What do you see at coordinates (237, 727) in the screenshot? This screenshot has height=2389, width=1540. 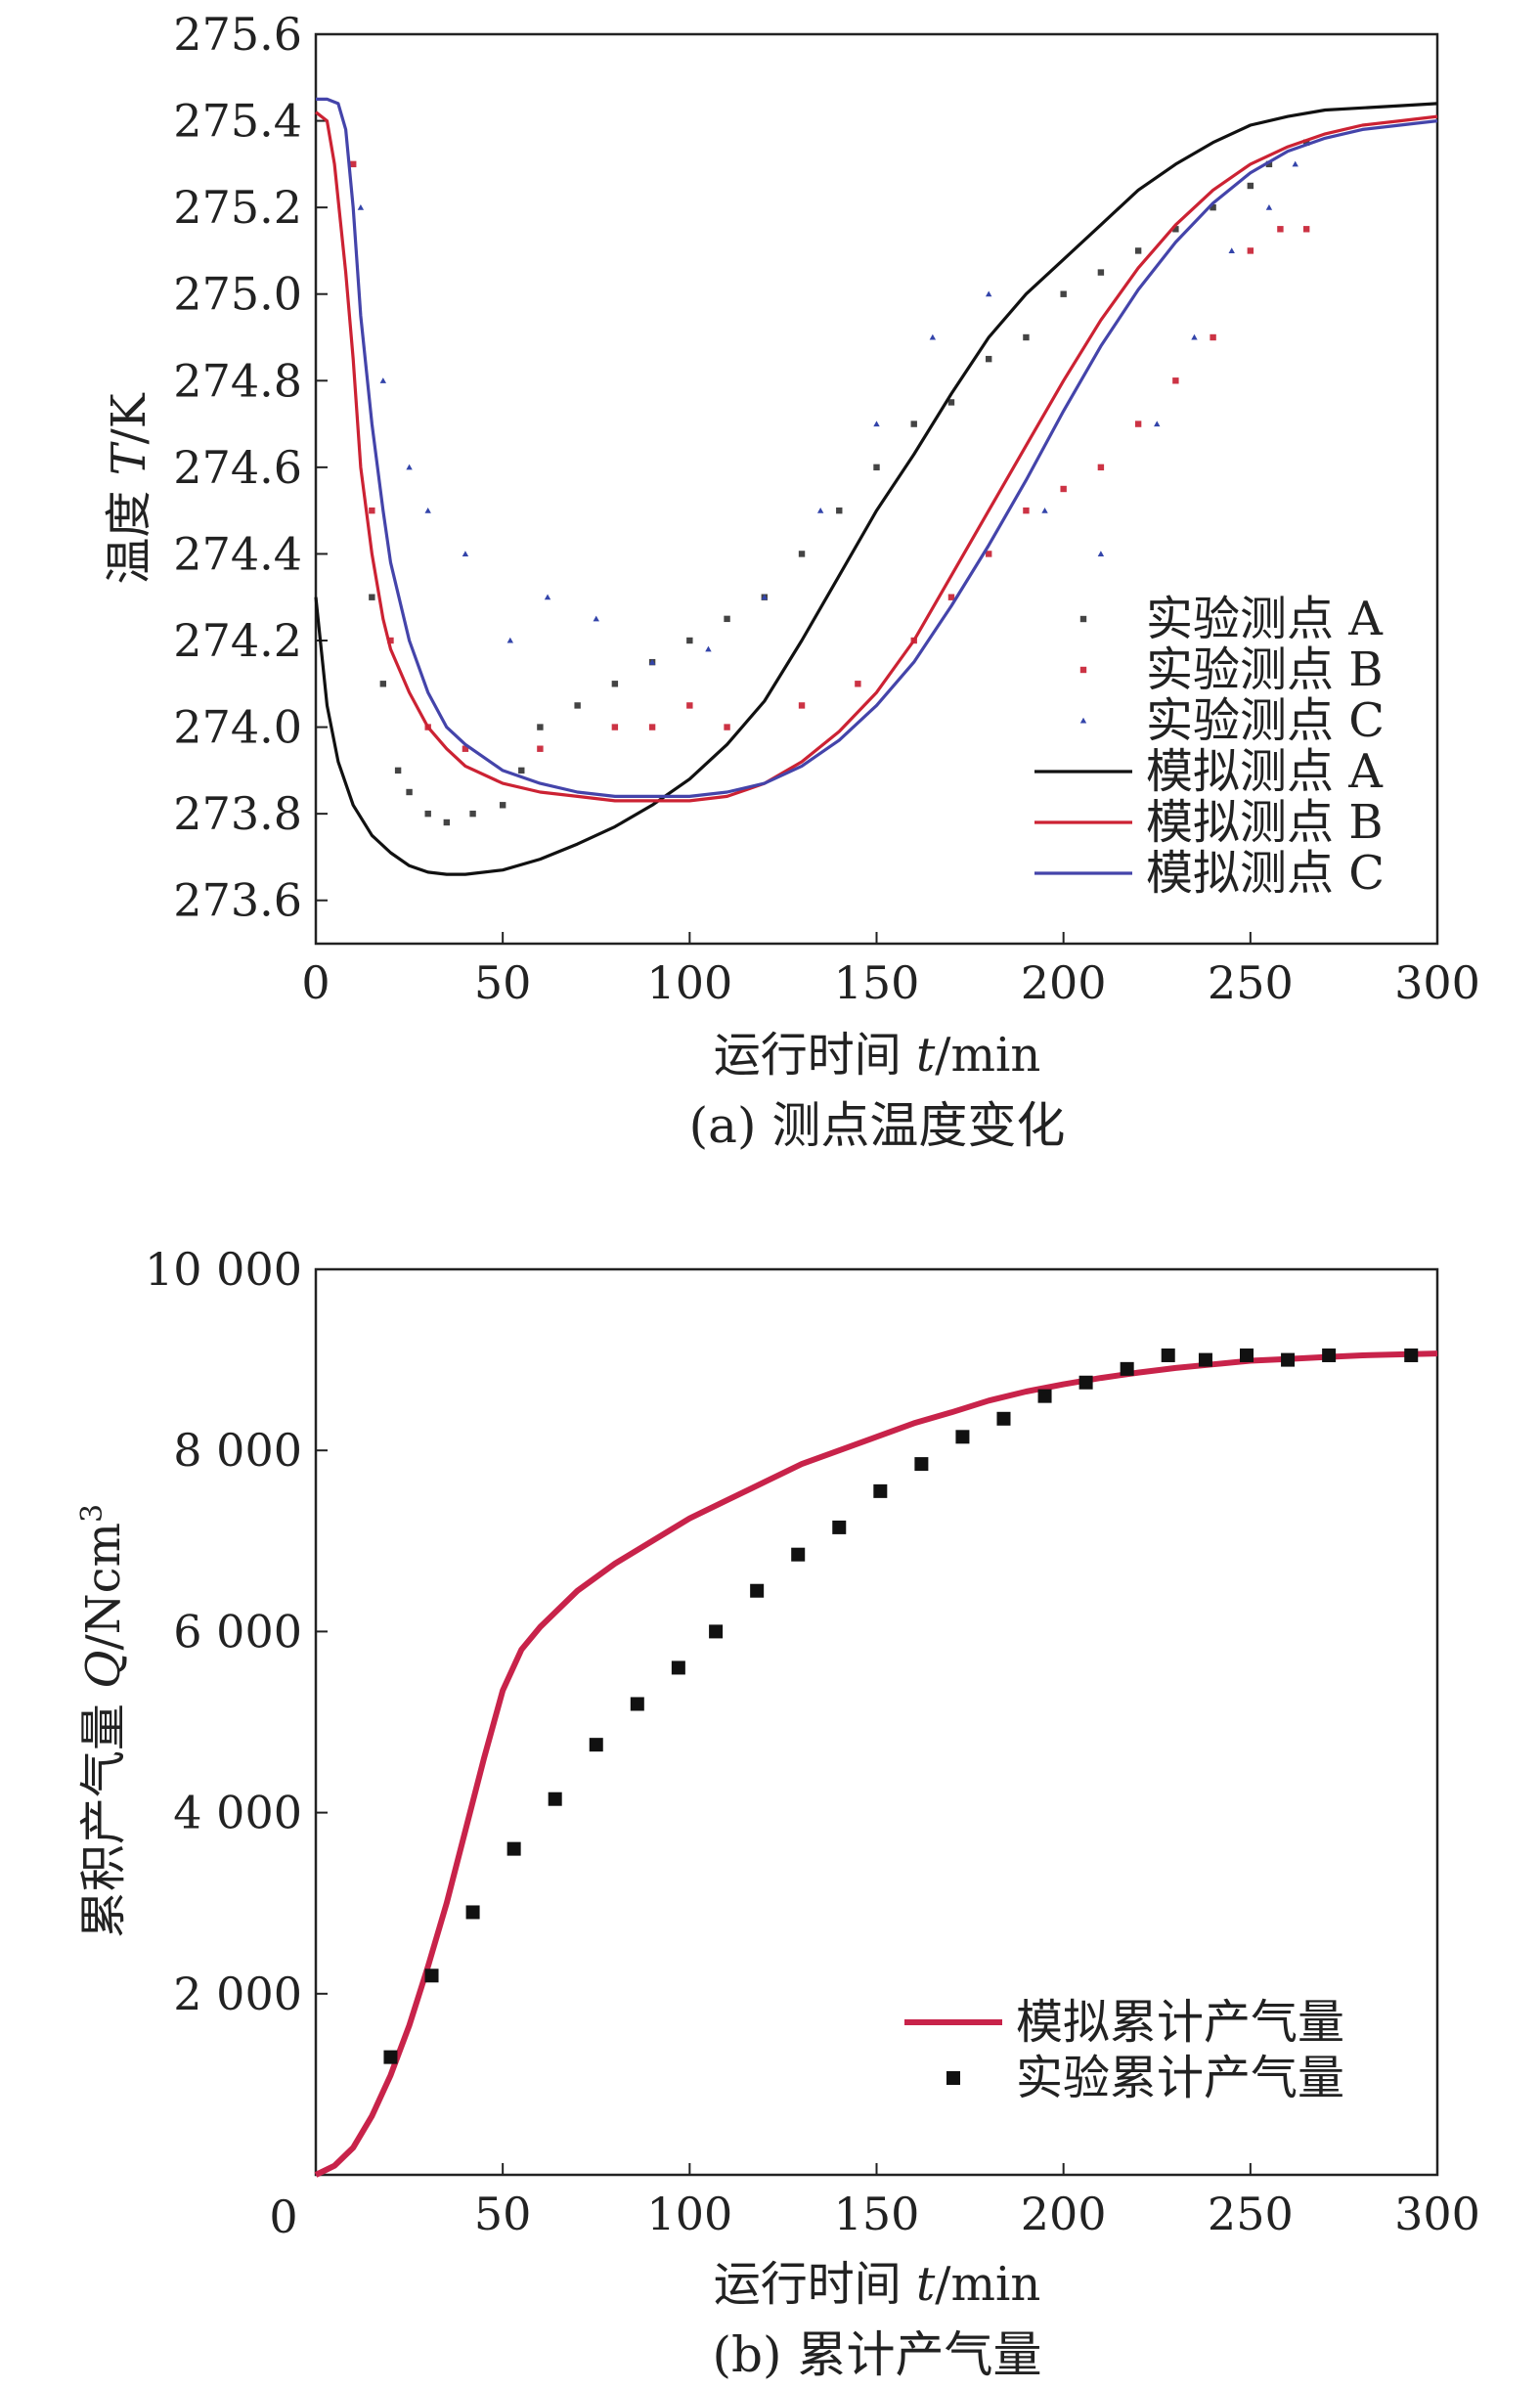 I see `y-tick-label: 274.0` at bounding box center [237, 727].